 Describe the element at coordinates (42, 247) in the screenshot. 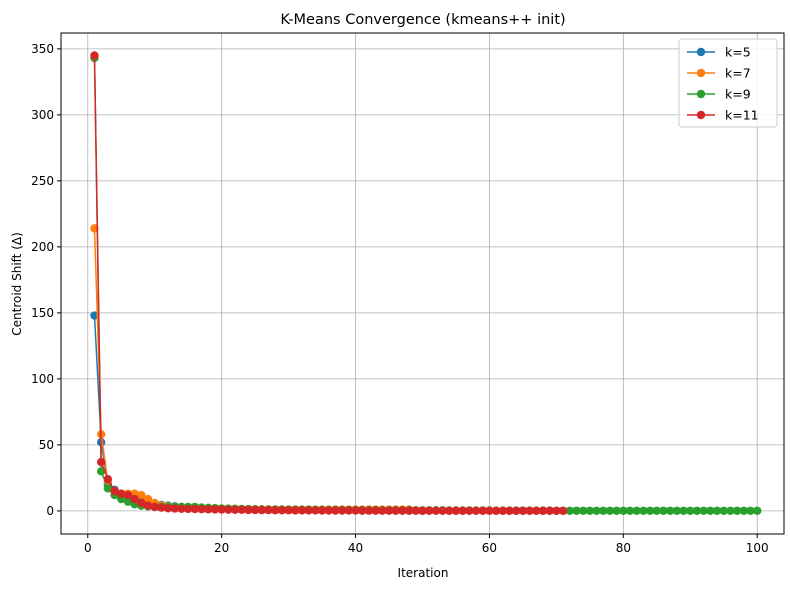

I see `y-tick-label: 200` at that location.